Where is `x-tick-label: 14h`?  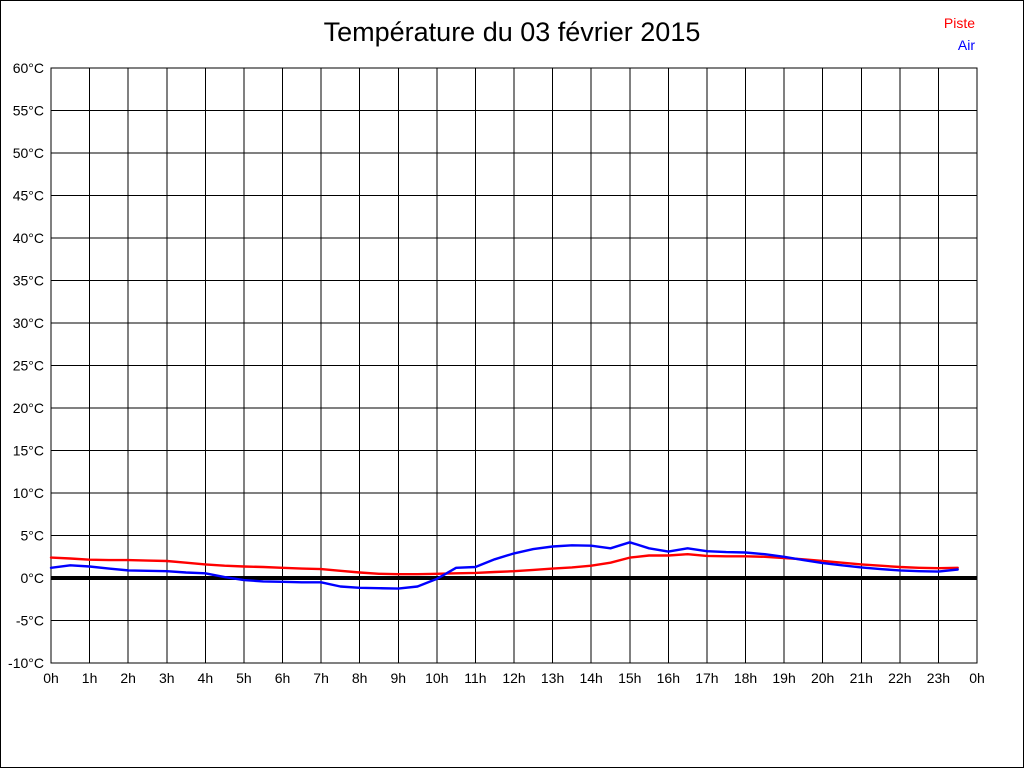 x-tick-label: 14h is located at coordinates (590, 678).